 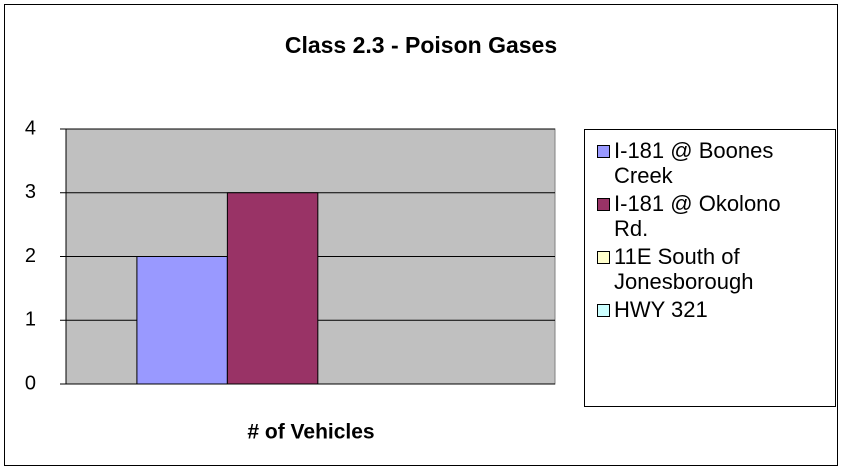 I want to click on legend-label: I-181 @ Okolono Rd., so click(x=697, y=216).